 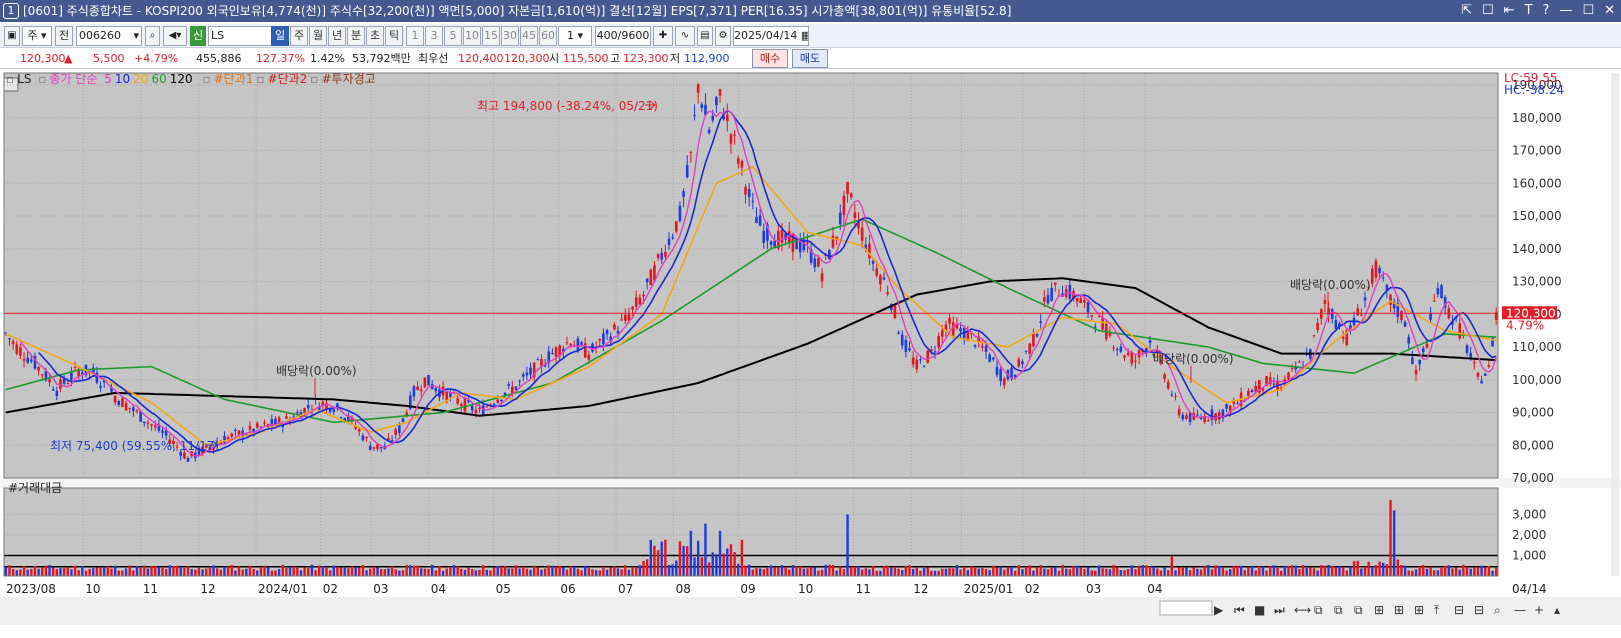 I want to click on control-icon-15: —, so click(x=1520, y=610).